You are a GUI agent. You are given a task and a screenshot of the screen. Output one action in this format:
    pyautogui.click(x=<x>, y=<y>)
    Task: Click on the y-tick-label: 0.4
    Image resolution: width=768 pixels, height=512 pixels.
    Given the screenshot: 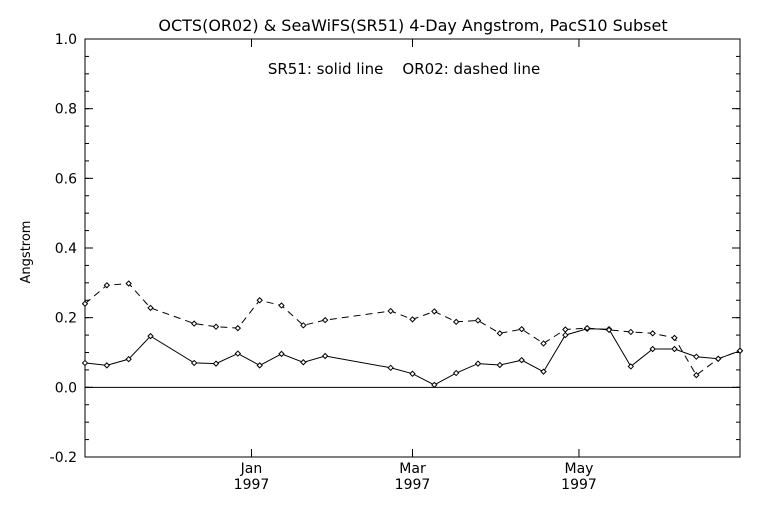 What is the action you would take?
    pyautogui.click(x=66, y=249)
    